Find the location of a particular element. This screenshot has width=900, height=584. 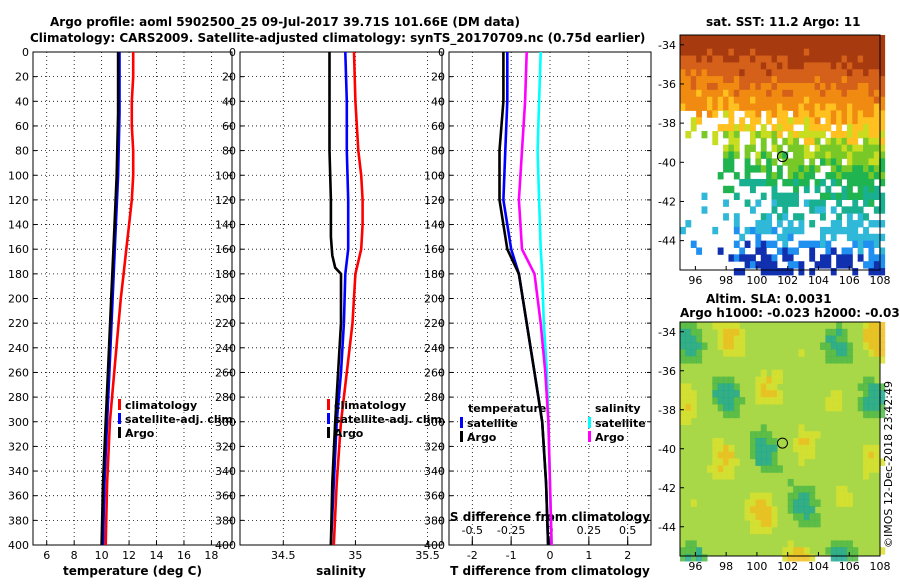

x-tick-label: 14 is located at coordinates (157, 555).